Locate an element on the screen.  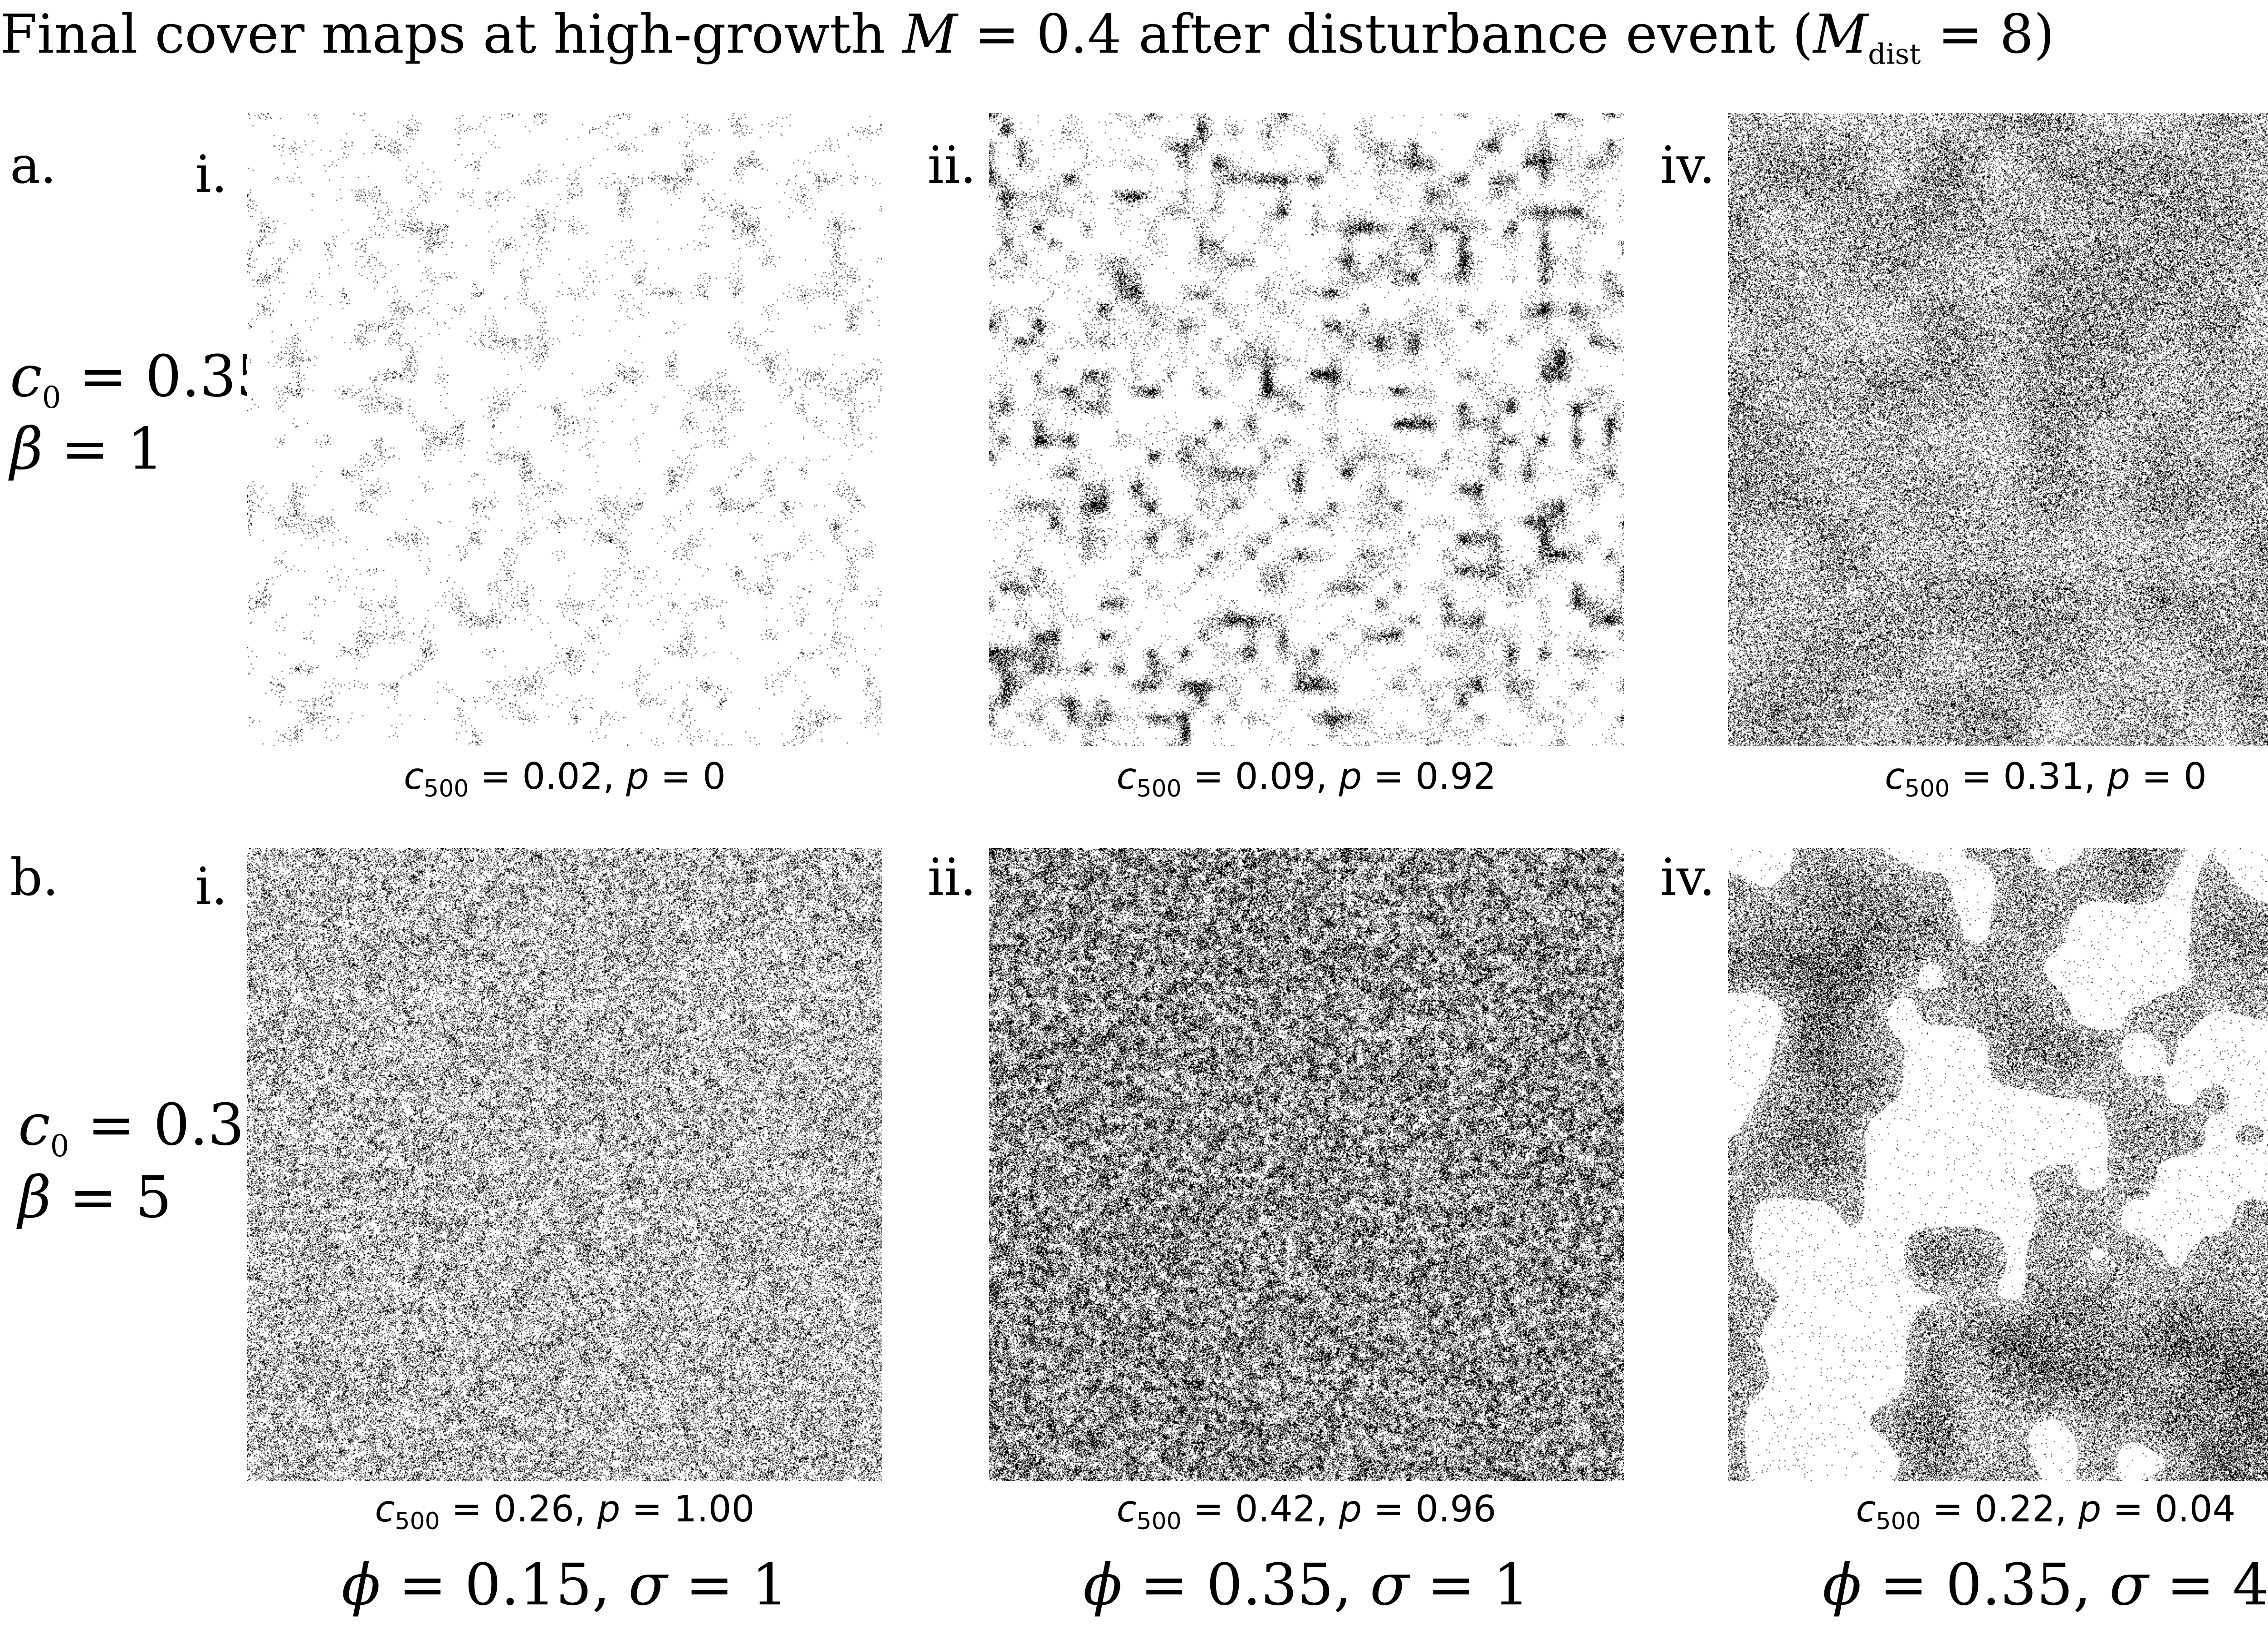
row-a-c0-param: c0 = 0.35 is located at coordinates (141, 379).